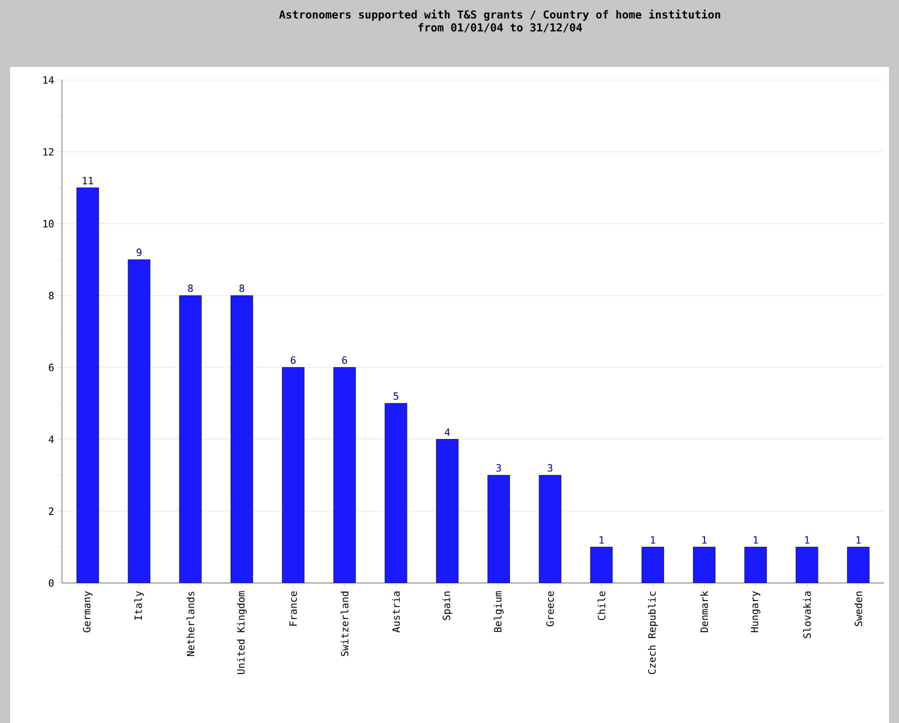 This screenshot has height=723, width=899. What do you see at coordinates (499, 611) in the screenshot?
I see `x-tick-label: Belgium` at bounding box center [499, 611].